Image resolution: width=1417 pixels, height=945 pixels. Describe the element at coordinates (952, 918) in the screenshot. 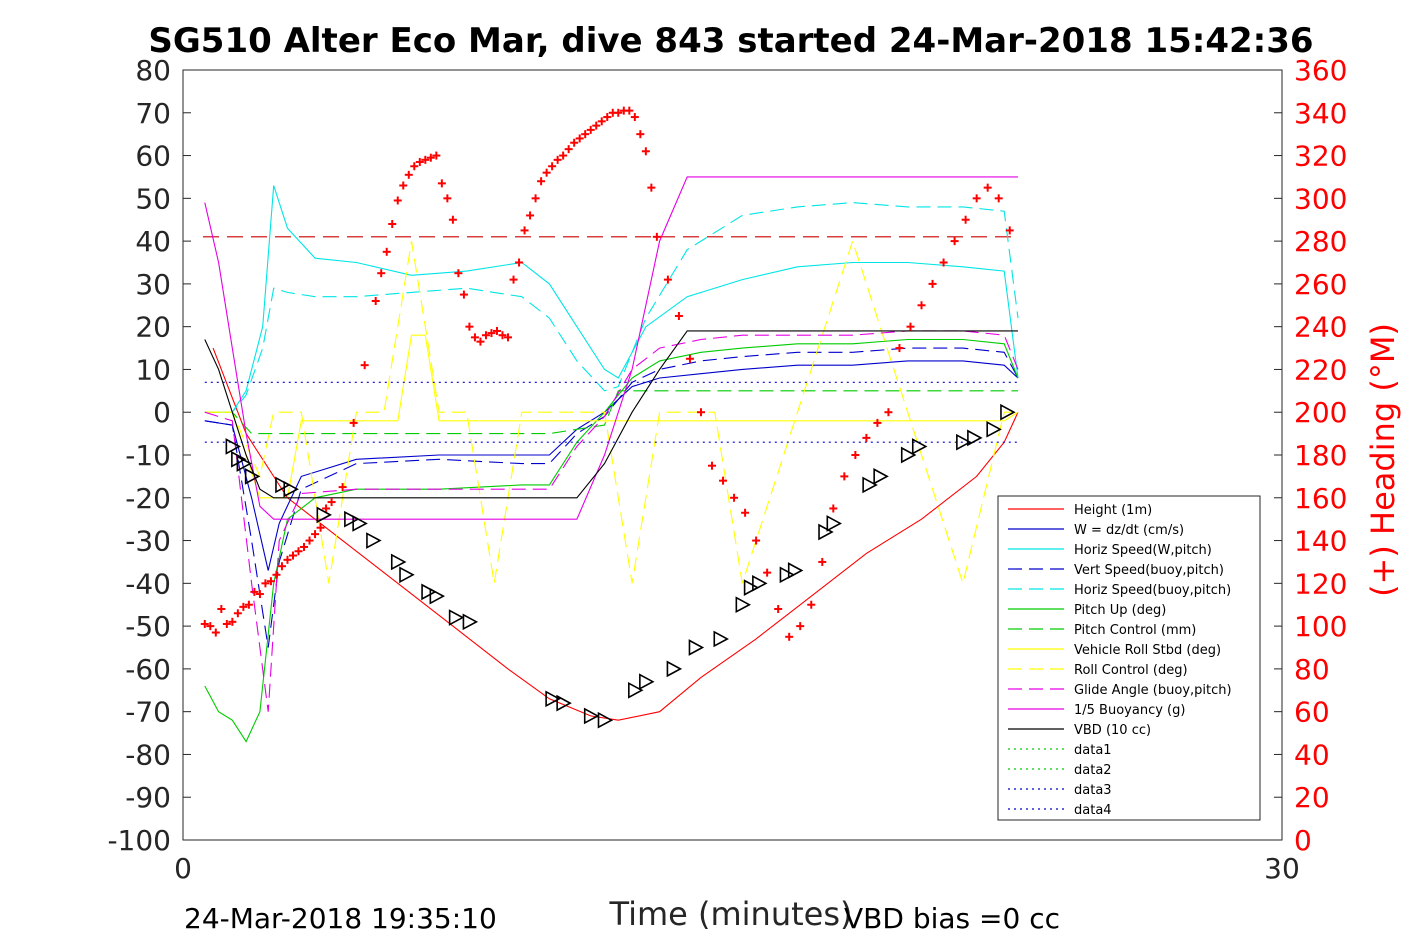

I see `footer-vbd-bias: VBD bias =0 cc` at that location.